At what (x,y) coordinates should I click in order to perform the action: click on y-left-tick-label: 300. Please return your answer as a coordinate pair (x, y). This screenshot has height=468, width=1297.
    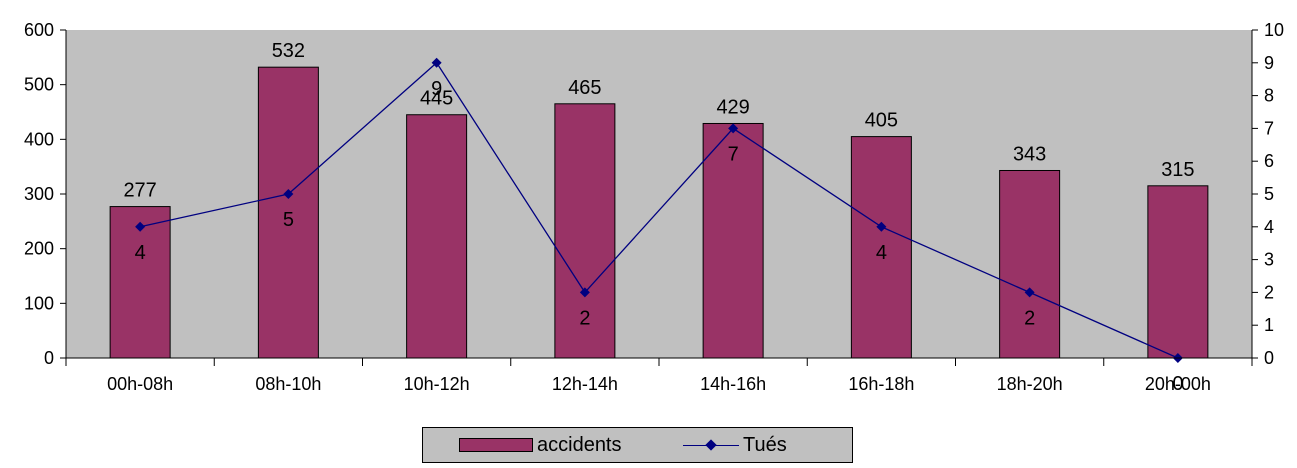
    Looking at the image, I should click on (39, 194).